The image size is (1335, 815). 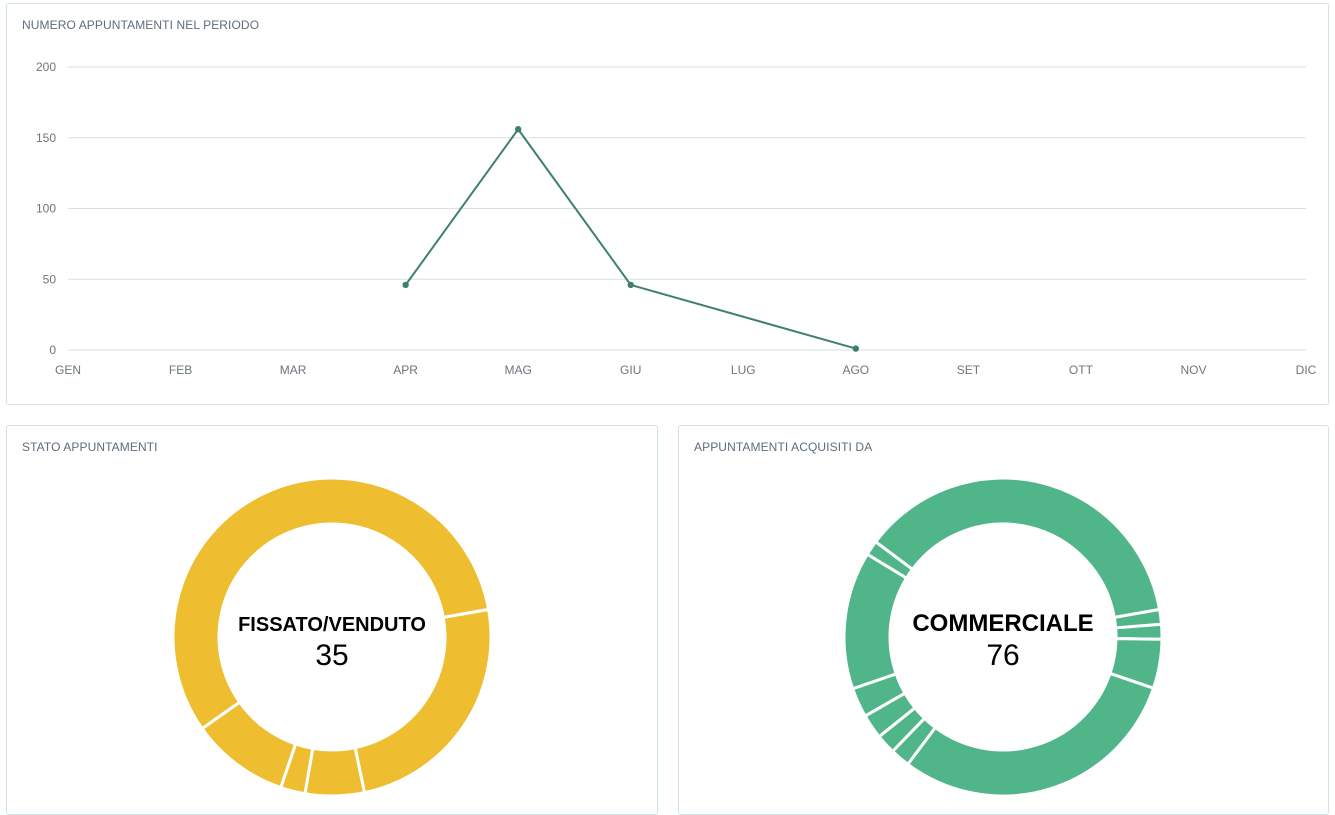 I want to click on center-label: COMMERCIALE, so click(x=1002, y=623).